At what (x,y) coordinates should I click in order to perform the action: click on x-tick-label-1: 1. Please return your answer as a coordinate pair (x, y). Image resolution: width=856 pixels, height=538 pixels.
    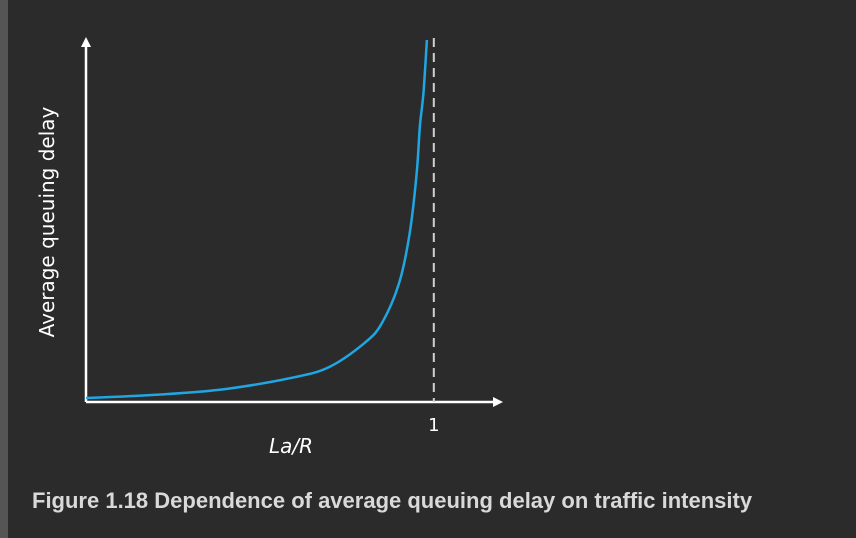
    Looking at the image, I should click on (433, 425).